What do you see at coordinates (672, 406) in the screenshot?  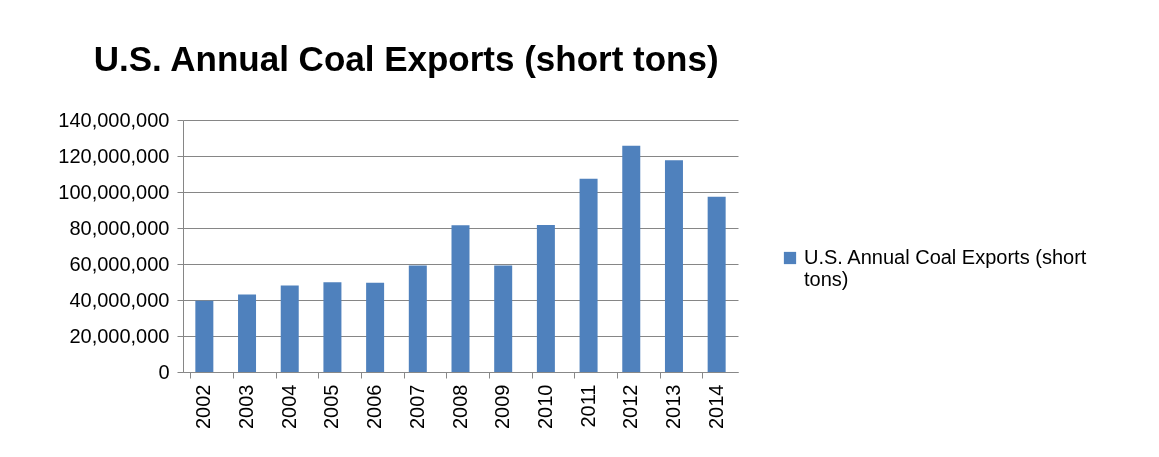 I see `x-tick-label: 2013` at bounding box center [672, 406].